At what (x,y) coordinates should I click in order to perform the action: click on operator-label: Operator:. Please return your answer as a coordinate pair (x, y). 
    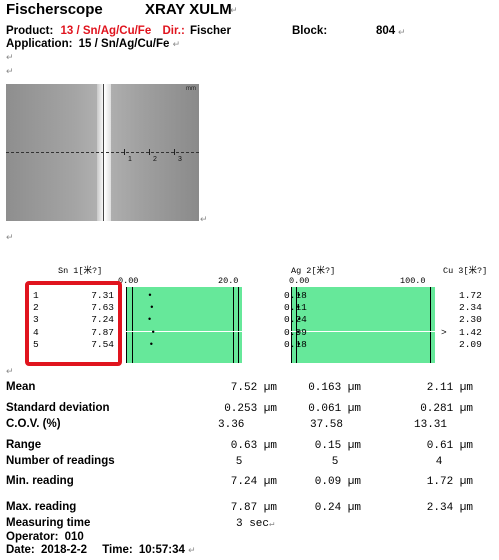
    Looking at the image, I should click on (32, 537).